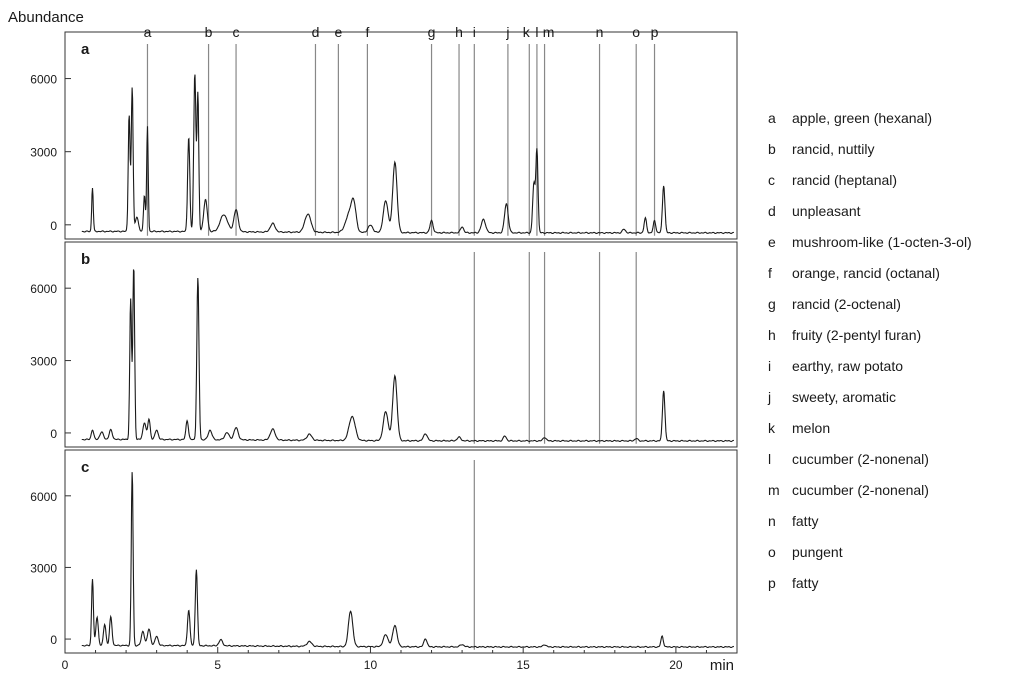 Image resolution: width=1024 pixels, height=678 pixels. I want to click on legend-key: n, so click(772, 520).